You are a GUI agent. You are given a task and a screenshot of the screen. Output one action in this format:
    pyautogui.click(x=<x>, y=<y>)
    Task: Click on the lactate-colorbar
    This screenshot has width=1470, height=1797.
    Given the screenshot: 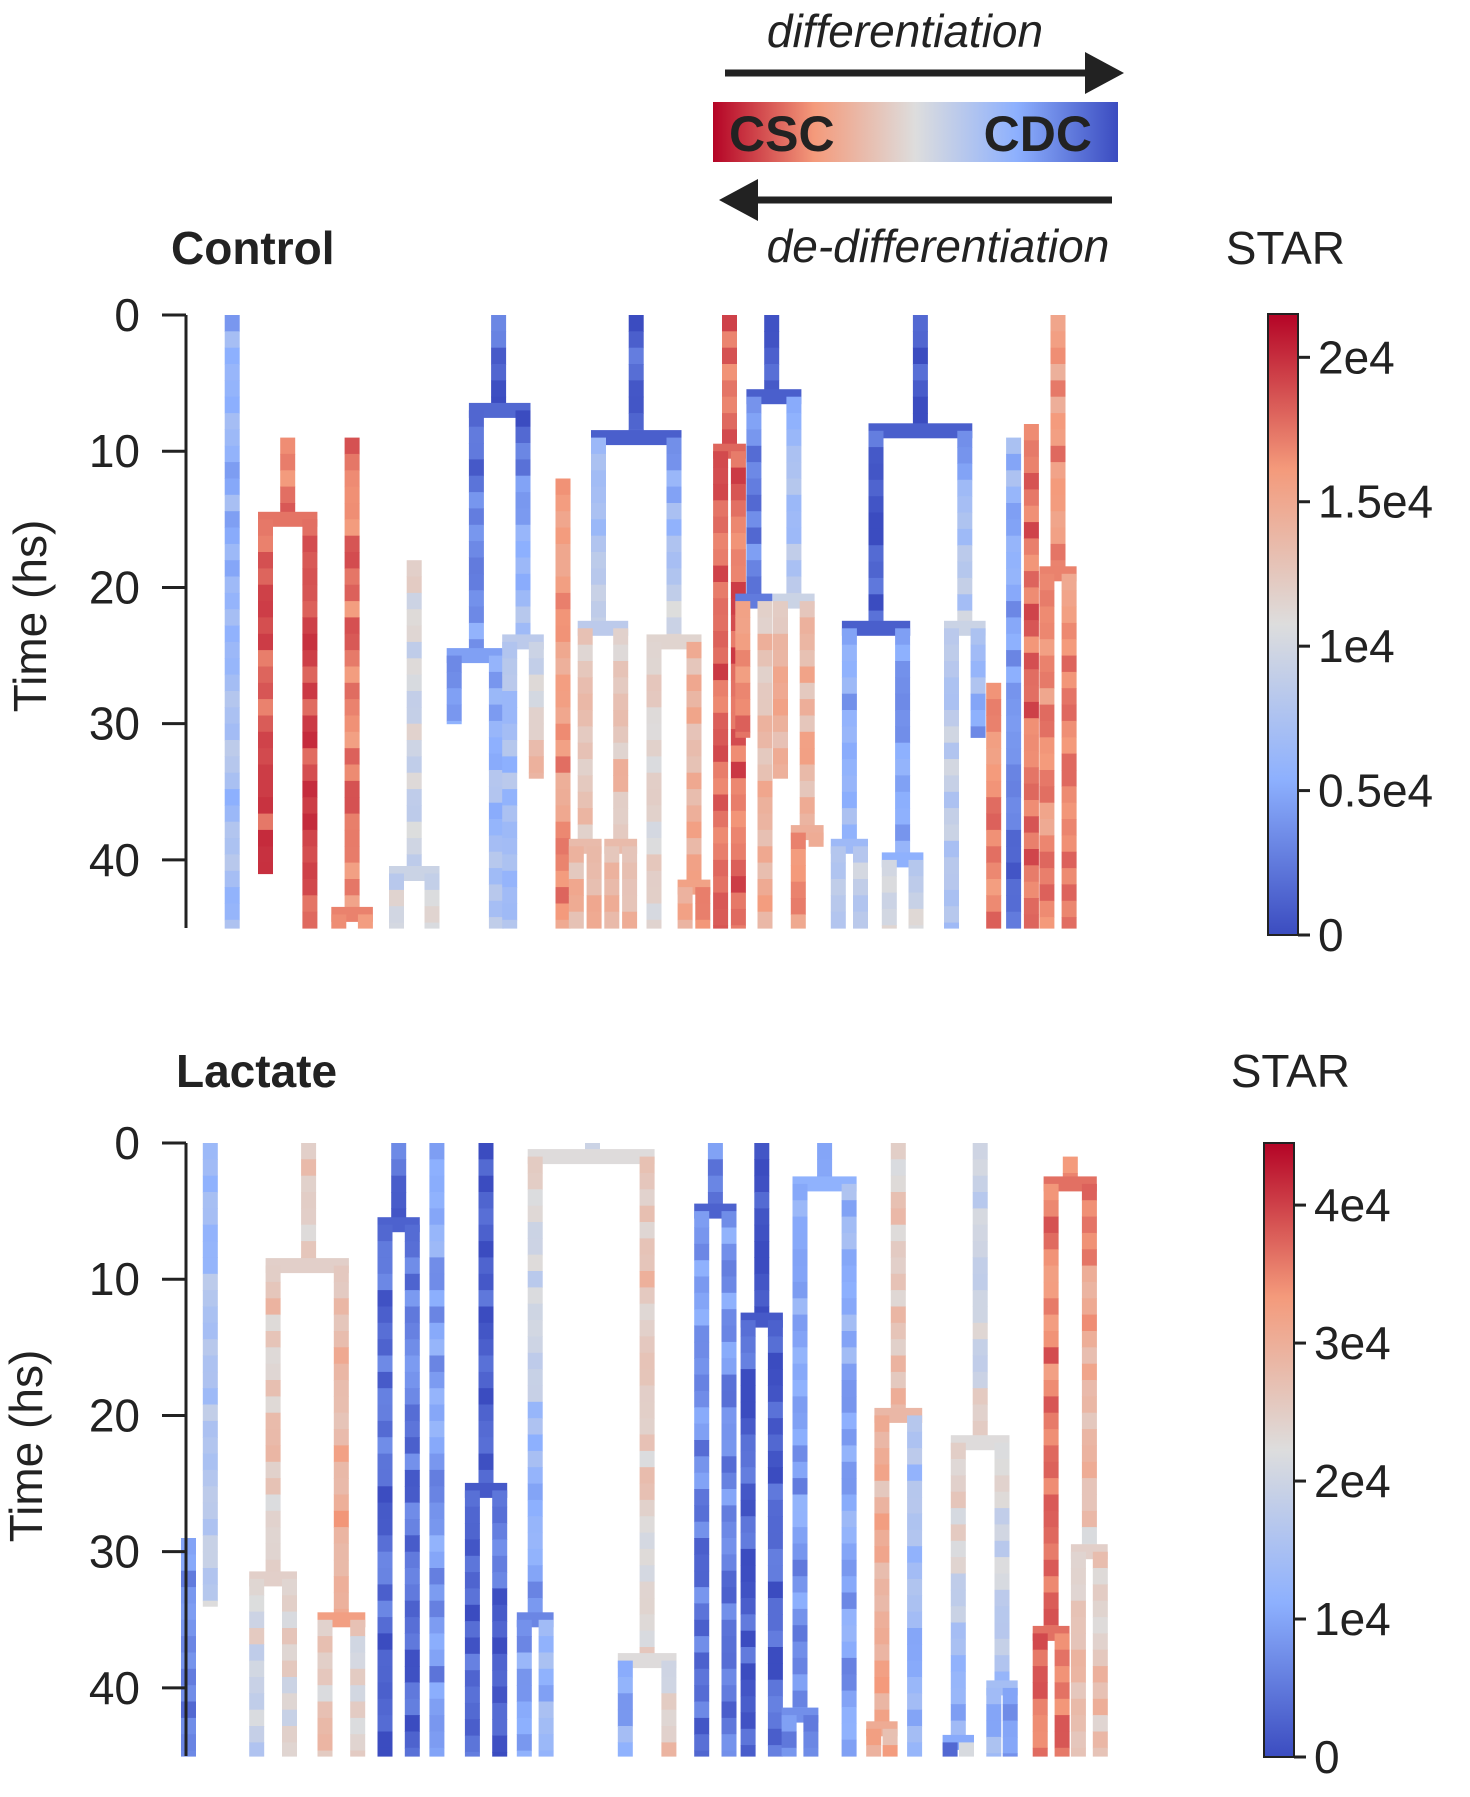 What is the action you would take?
    pyautogui.click(x=1279, y=1450)
    